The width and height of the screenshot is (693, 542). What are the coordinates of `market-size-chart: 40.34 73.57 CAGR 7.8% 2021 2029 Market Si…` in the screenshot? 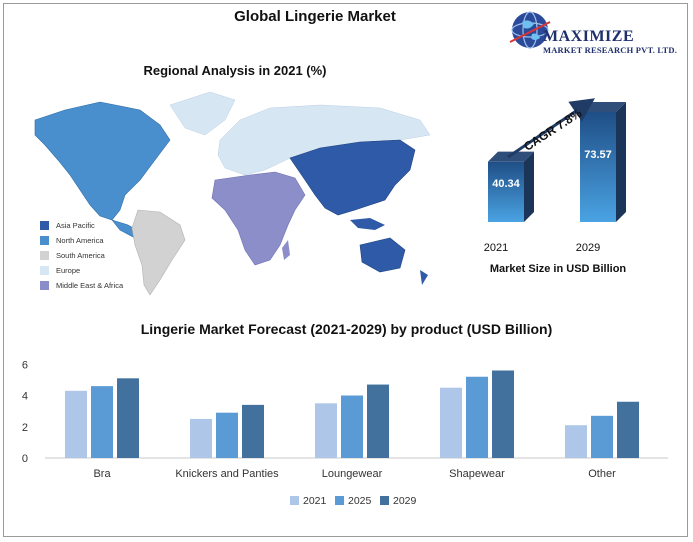 It's located at (555, 186).